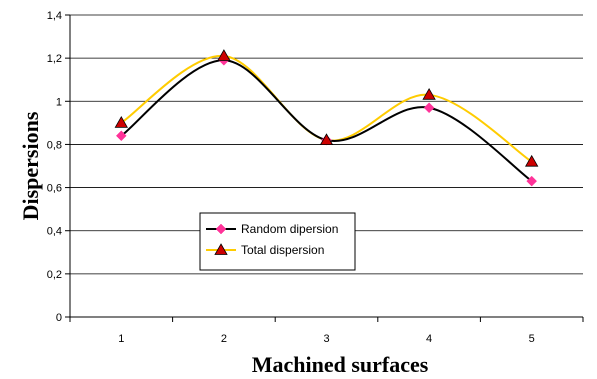 This screenshot has width=597, height=379. I want to click on y-tick-label: 0,6, so click(54, 189).